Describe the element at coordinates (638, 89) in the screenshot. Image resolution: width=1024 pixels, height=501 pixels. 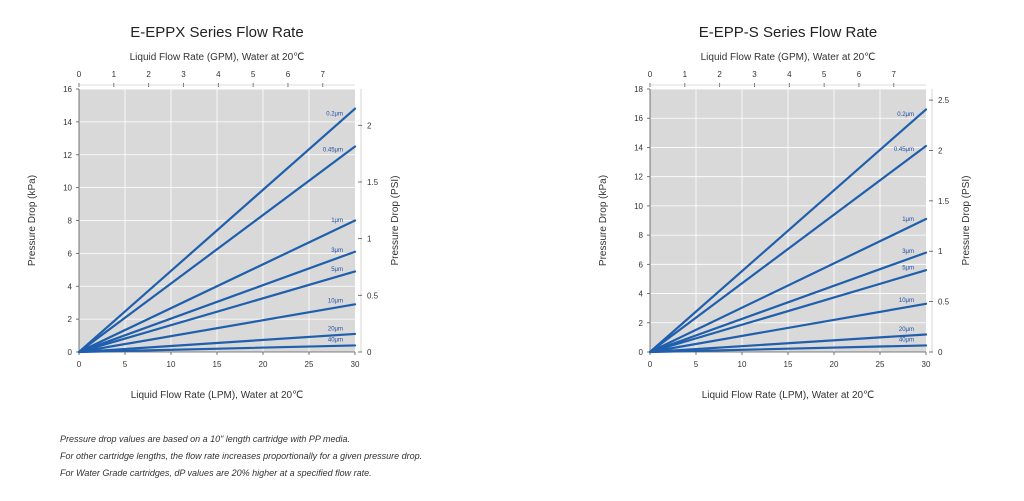
I see `y-tick-label: 18` at that location.